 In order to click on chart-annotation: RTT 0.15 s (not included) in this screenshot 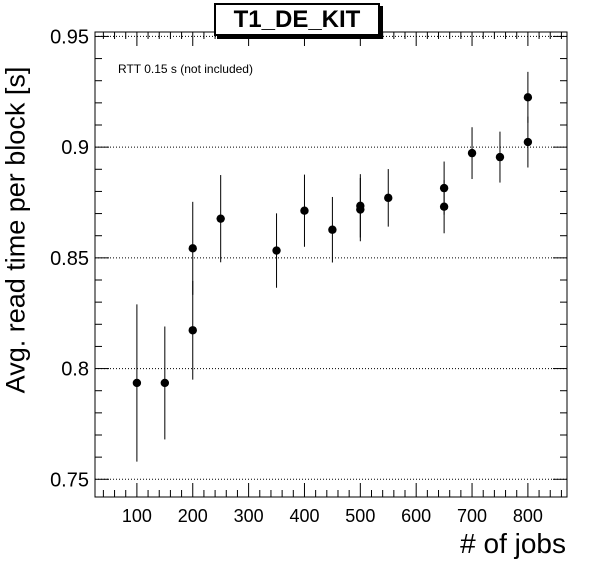, I will do `click(185, 69)`.